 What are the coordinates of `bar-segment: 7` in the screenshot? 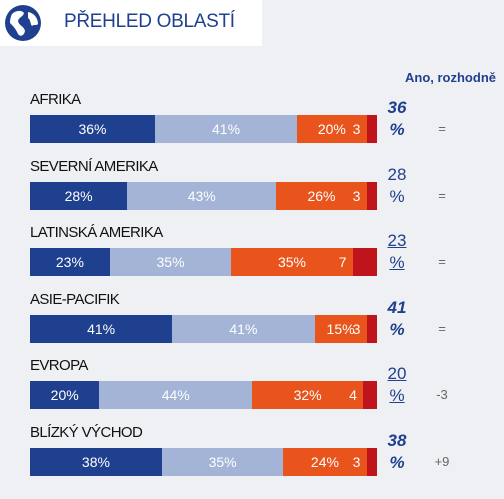 It's located at (358, 262).